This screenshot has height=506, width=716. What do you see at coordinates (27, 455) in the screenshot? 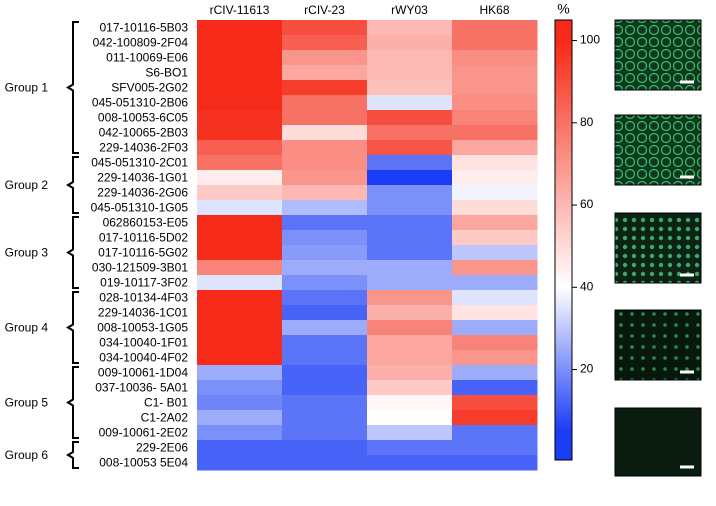
I see `group-label: Group 6` at bounding box center [27, 455].